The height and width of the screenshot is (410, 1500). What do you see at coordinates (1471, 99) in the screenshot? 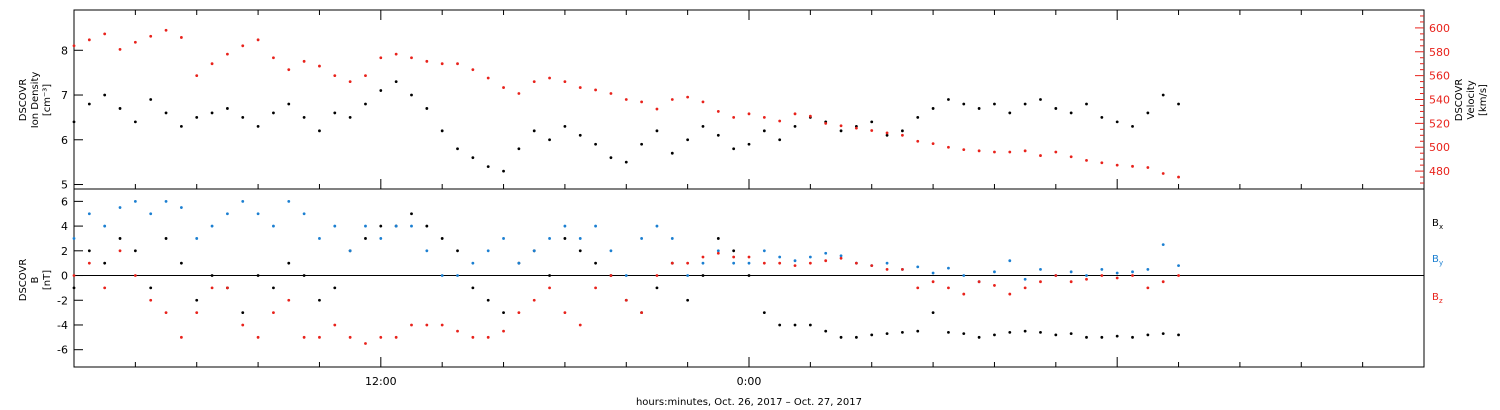
I see `top-right-ylabel-line2: Velocity` at bounding box center [1471, 99].